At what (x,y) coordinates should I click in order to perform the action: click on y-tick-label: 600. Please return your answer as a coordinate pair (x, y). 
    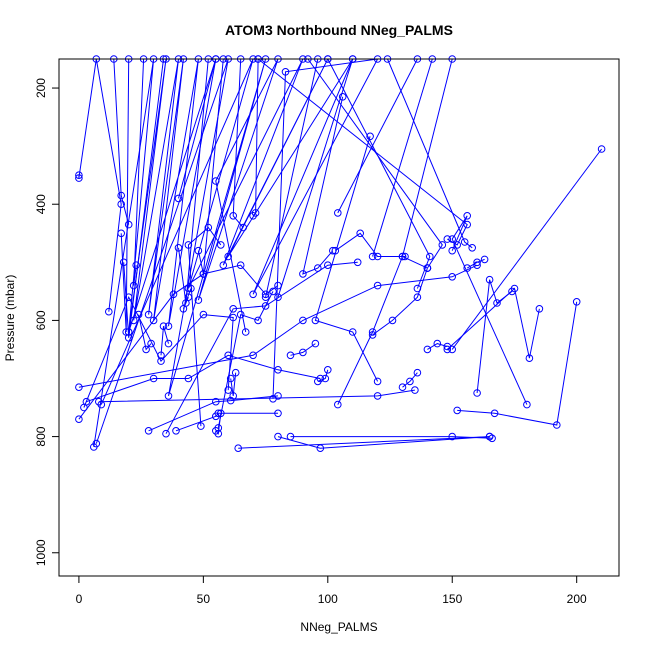
    Looking at the image, I should click on (41, 320).